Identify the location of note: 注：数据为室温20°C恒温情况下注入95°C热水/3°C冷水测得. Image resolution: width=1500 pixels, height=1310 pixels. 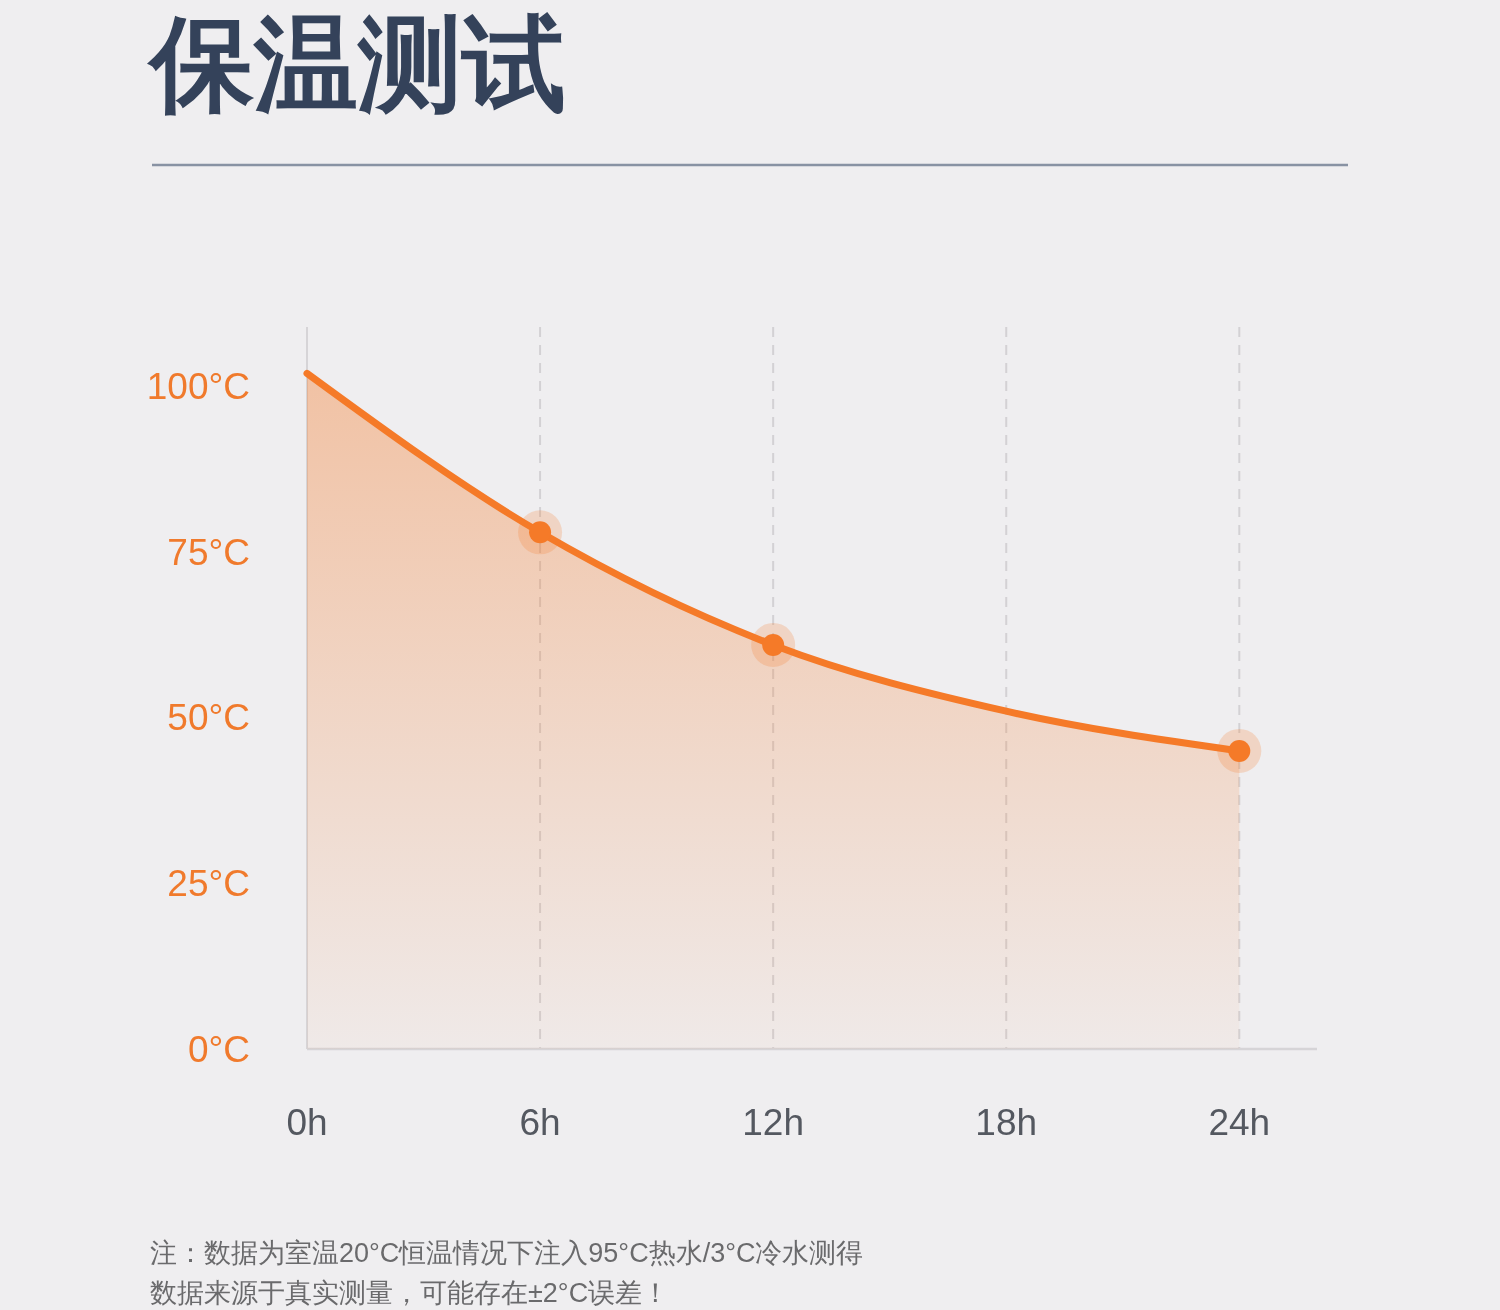
(507, 1253).